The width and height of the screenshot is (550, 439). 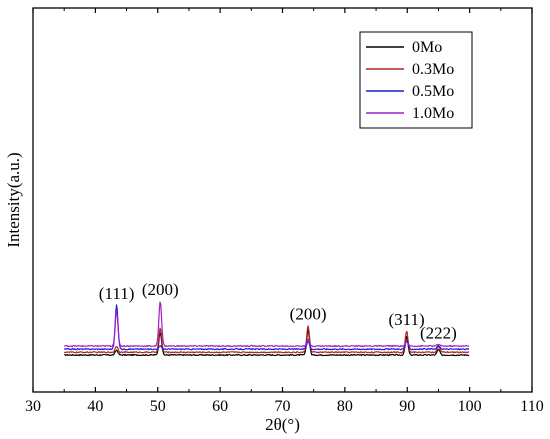 What do you see at coordinates (433, 113) in the screenshot?
I see `legend-label: 1.0Mo` at bounding box center [433, 113].